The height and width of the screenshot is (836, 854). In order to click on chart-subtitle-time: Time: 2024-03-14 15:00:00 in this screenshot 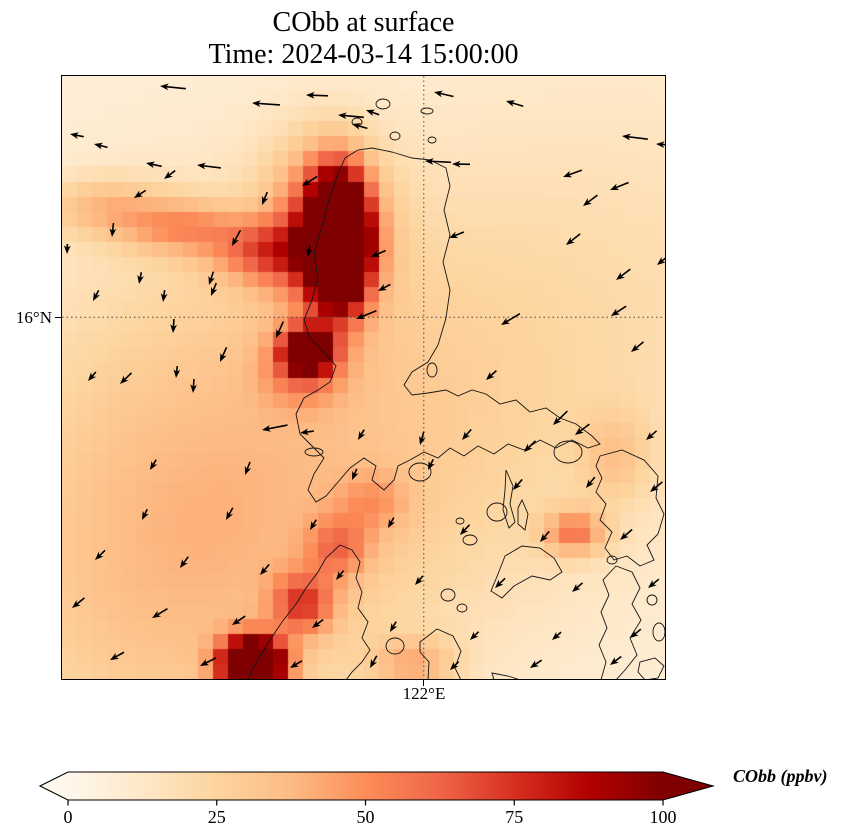, I will do `click(363, 54)`.